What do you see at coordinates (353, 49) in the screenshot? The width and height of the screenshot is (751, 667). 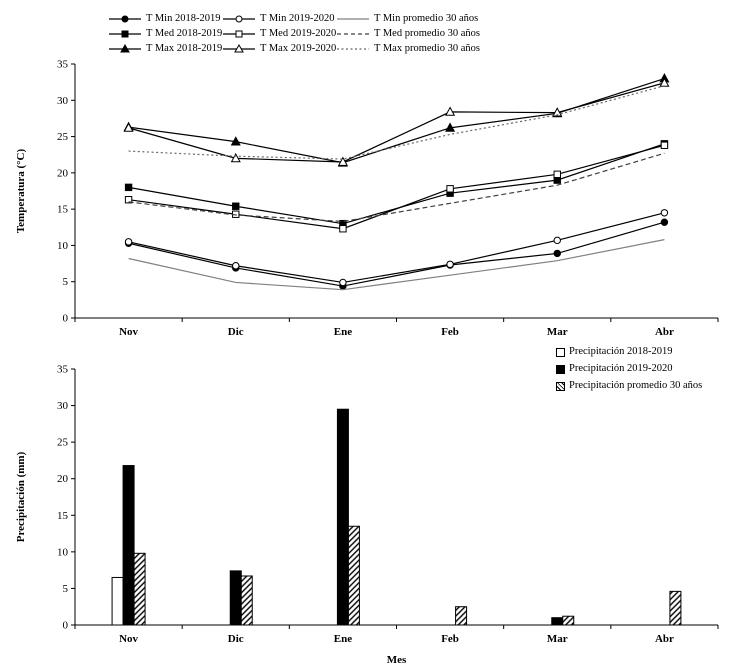 I see `dotted-line-marker-icon` at bounding box center [353, 49].